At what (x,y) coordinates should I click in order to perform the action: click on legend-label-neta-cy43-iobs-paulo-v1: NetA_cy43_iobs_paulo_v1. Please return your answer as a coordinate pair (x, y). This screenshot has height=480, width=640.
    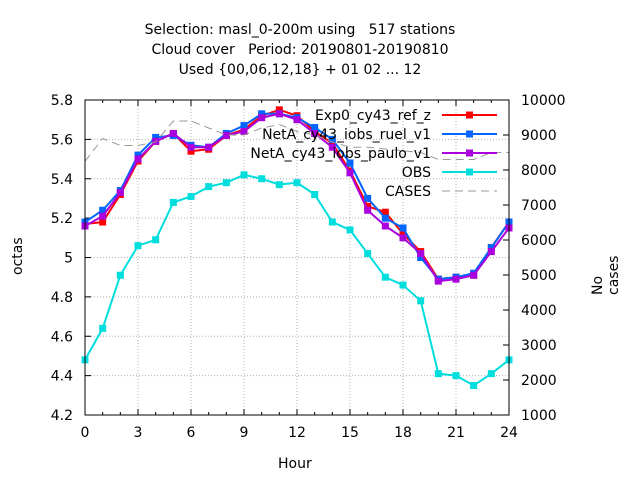
    Looking at the image, I should click on (340, 154).